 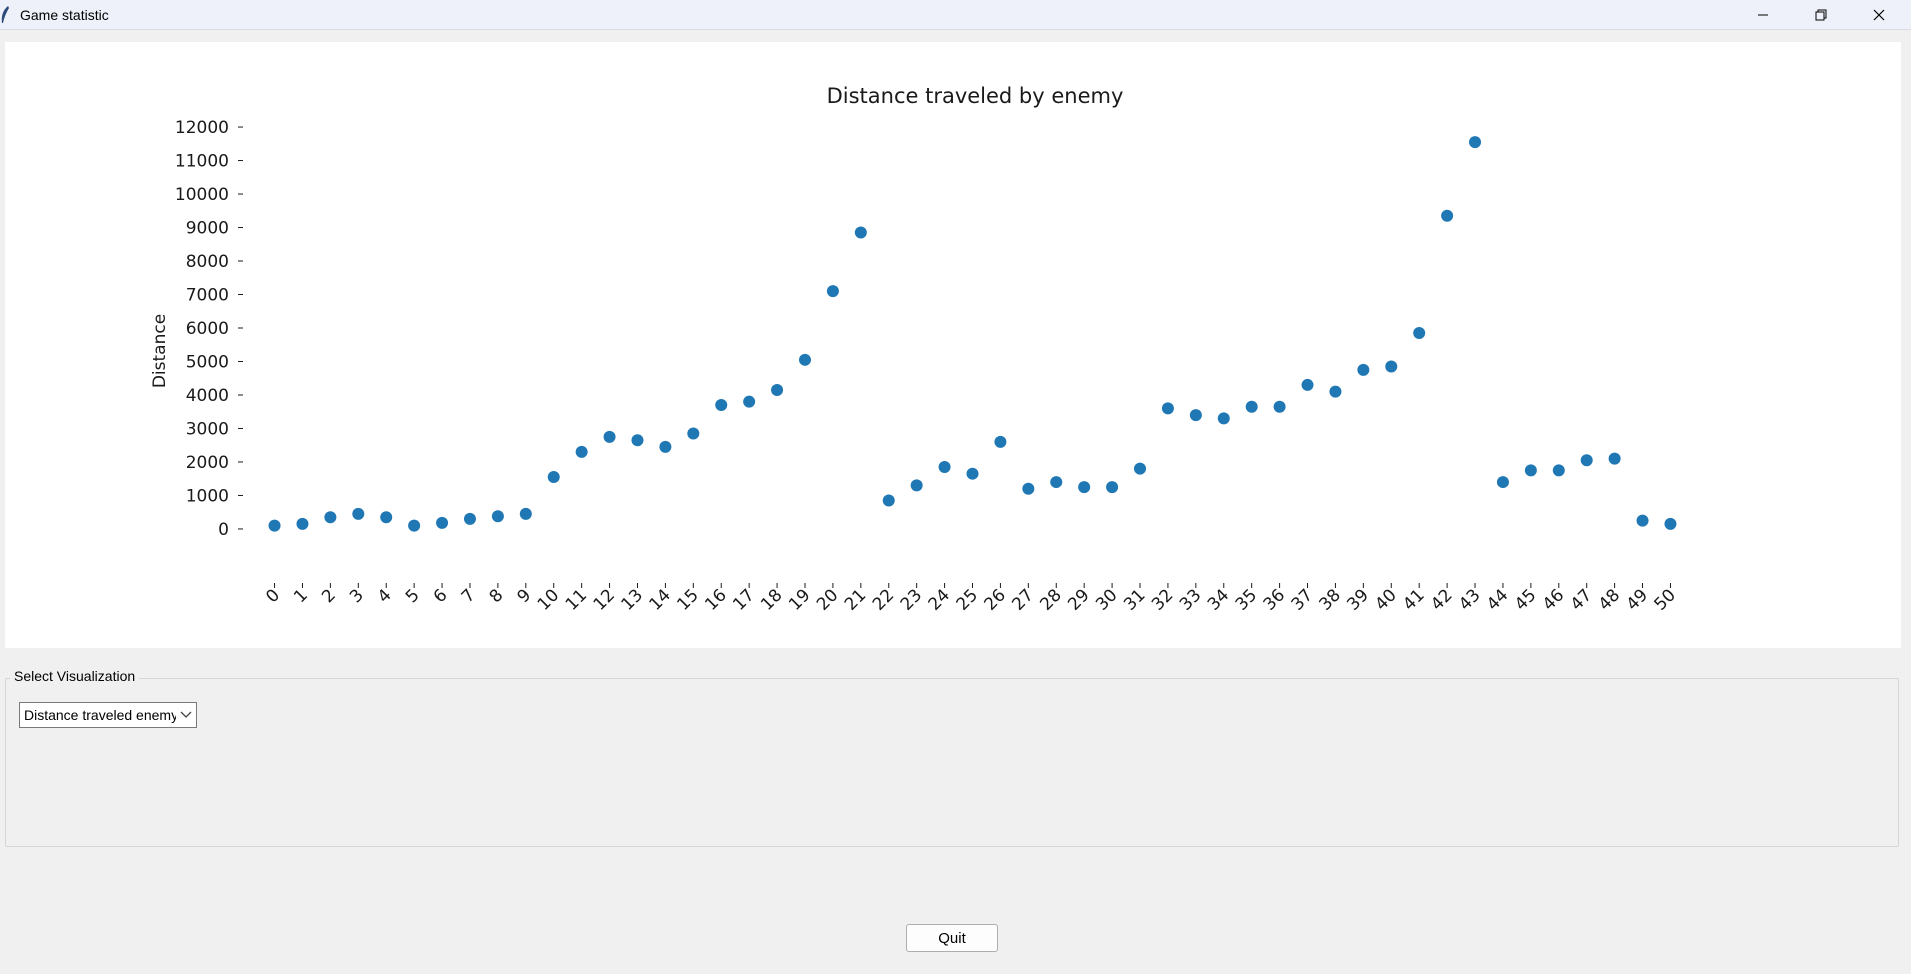 I want to click on y-tick-label: 10000, so click(x=202, y=195).